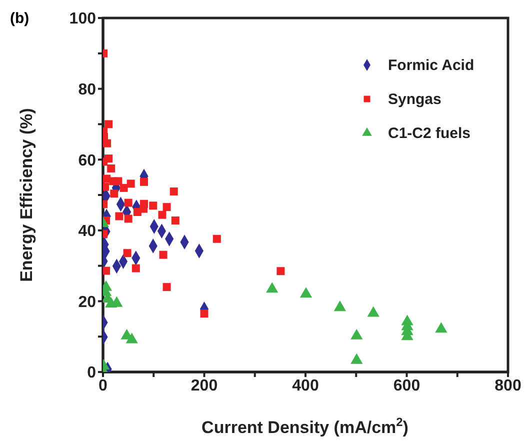  I want to click on y-tick-label: 60, so click(87, 161).